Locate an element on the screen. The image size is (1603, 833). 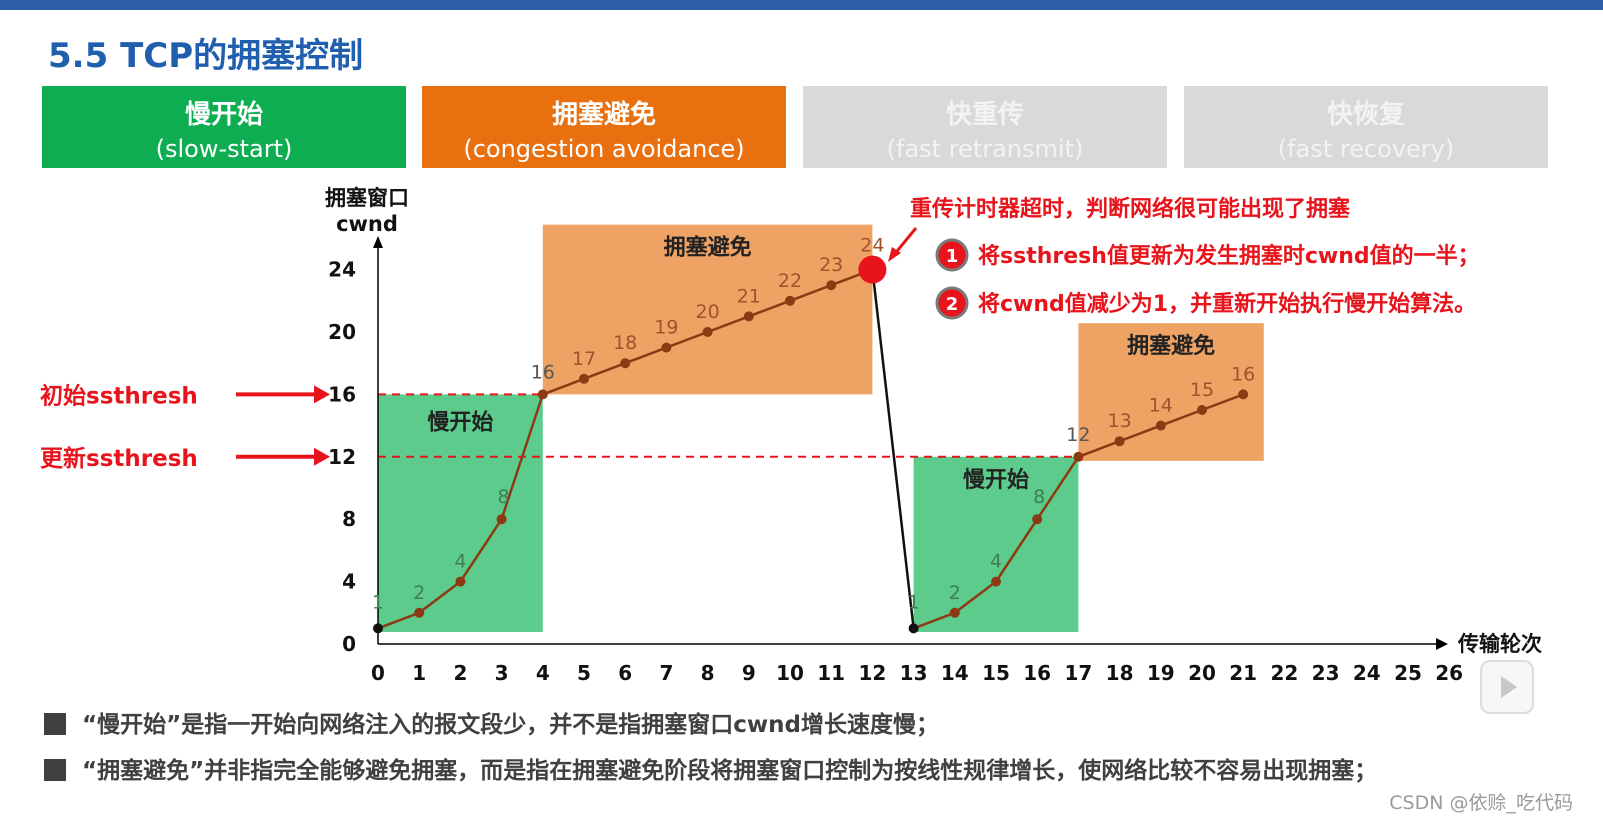
y-tick-label: 24 is located at coordinates (342, 270).